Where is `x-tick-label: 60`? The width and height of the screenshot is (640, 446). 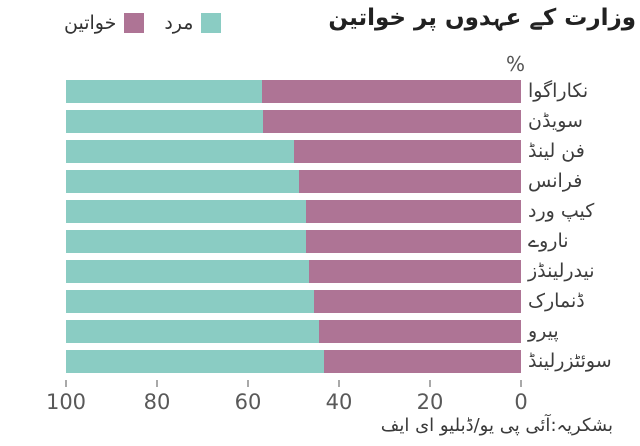 x-tick-label: 60 is located at coordinates (248, 402).